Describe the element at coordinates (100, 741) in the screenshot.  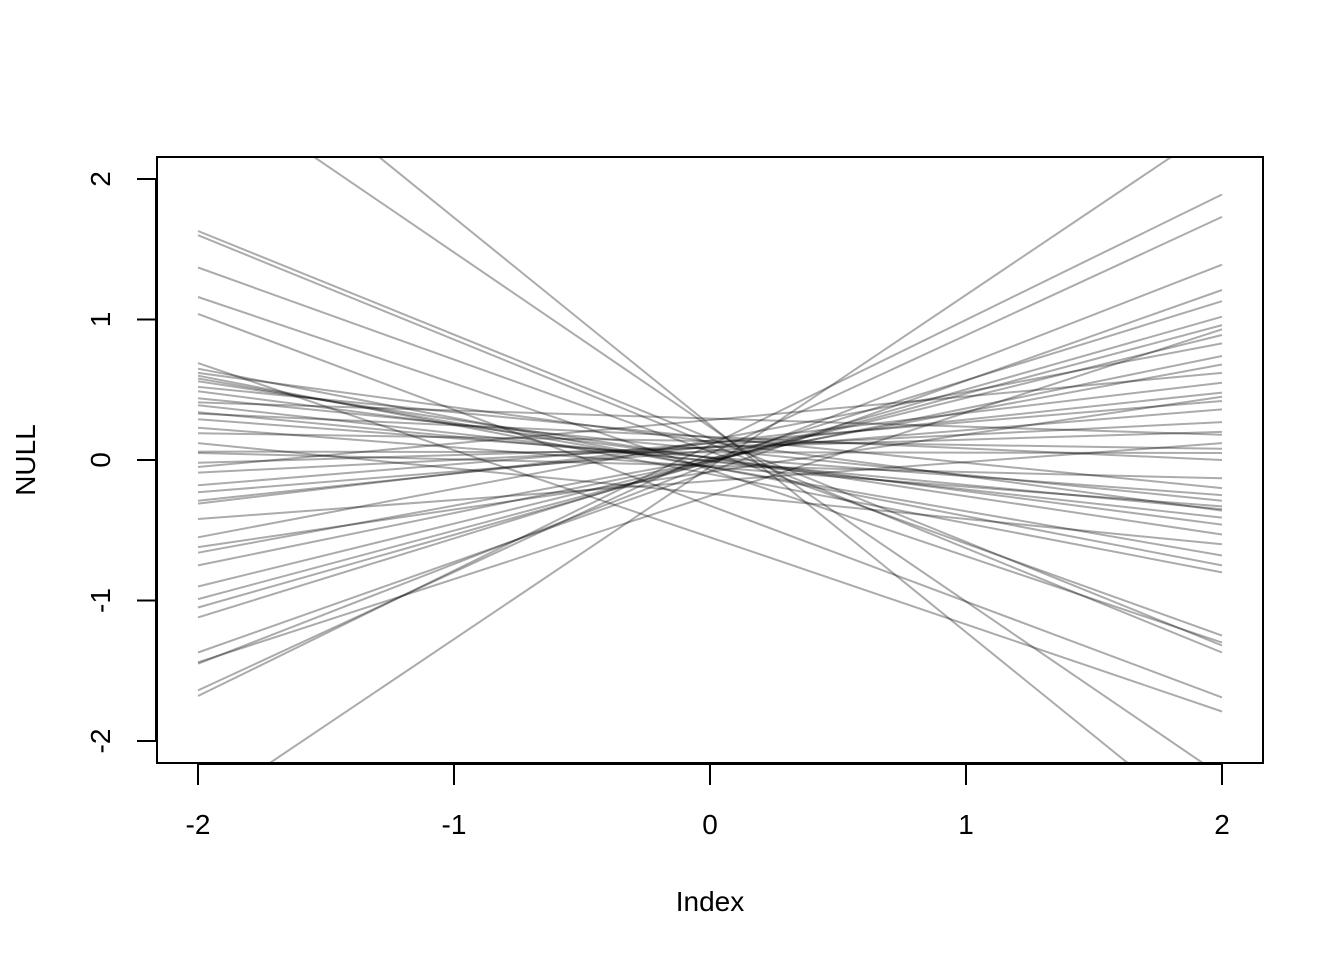
I see `y-tick-label: -2` at that location.